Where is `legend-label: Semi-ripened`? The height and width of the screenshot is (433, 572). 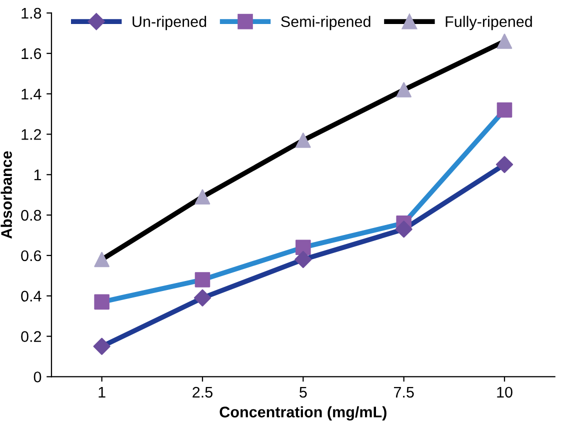 legend-label: Semi-ripened is located at coordinates (325, 23).